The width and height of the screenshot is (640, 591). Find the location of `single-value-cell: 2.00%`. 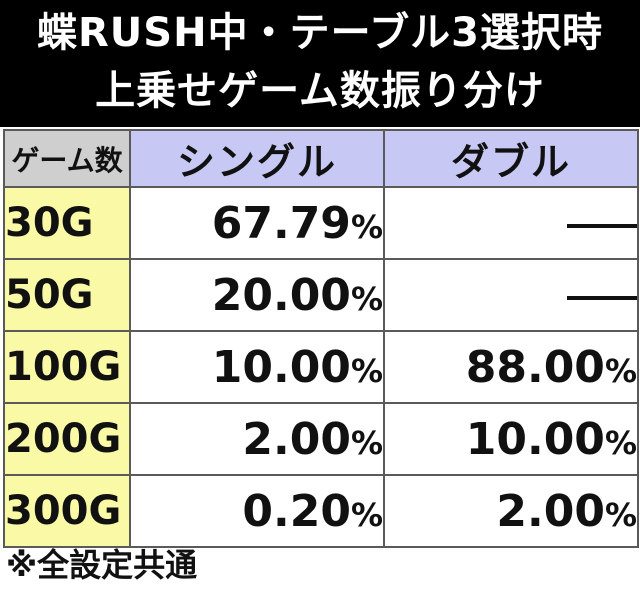

single-value-cell: 2.00% is located at coordinates (257, 439).